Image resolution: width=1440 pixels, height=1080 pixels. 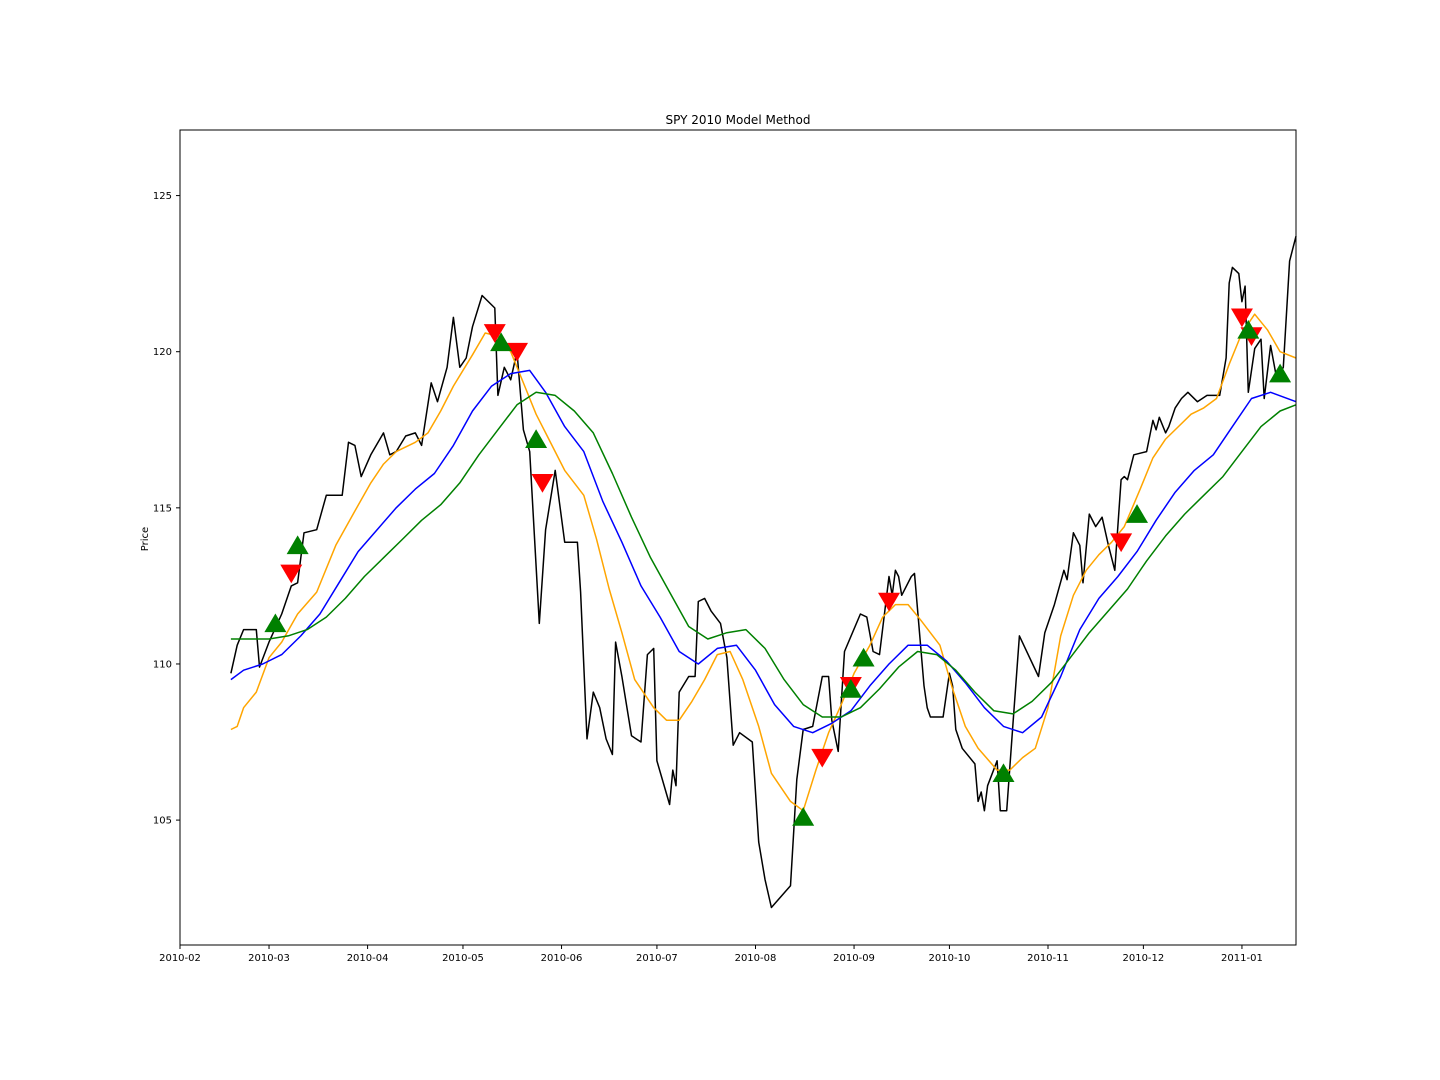 I want to click on x-tick-label: 2011-01, so click(x=1242, y=958).